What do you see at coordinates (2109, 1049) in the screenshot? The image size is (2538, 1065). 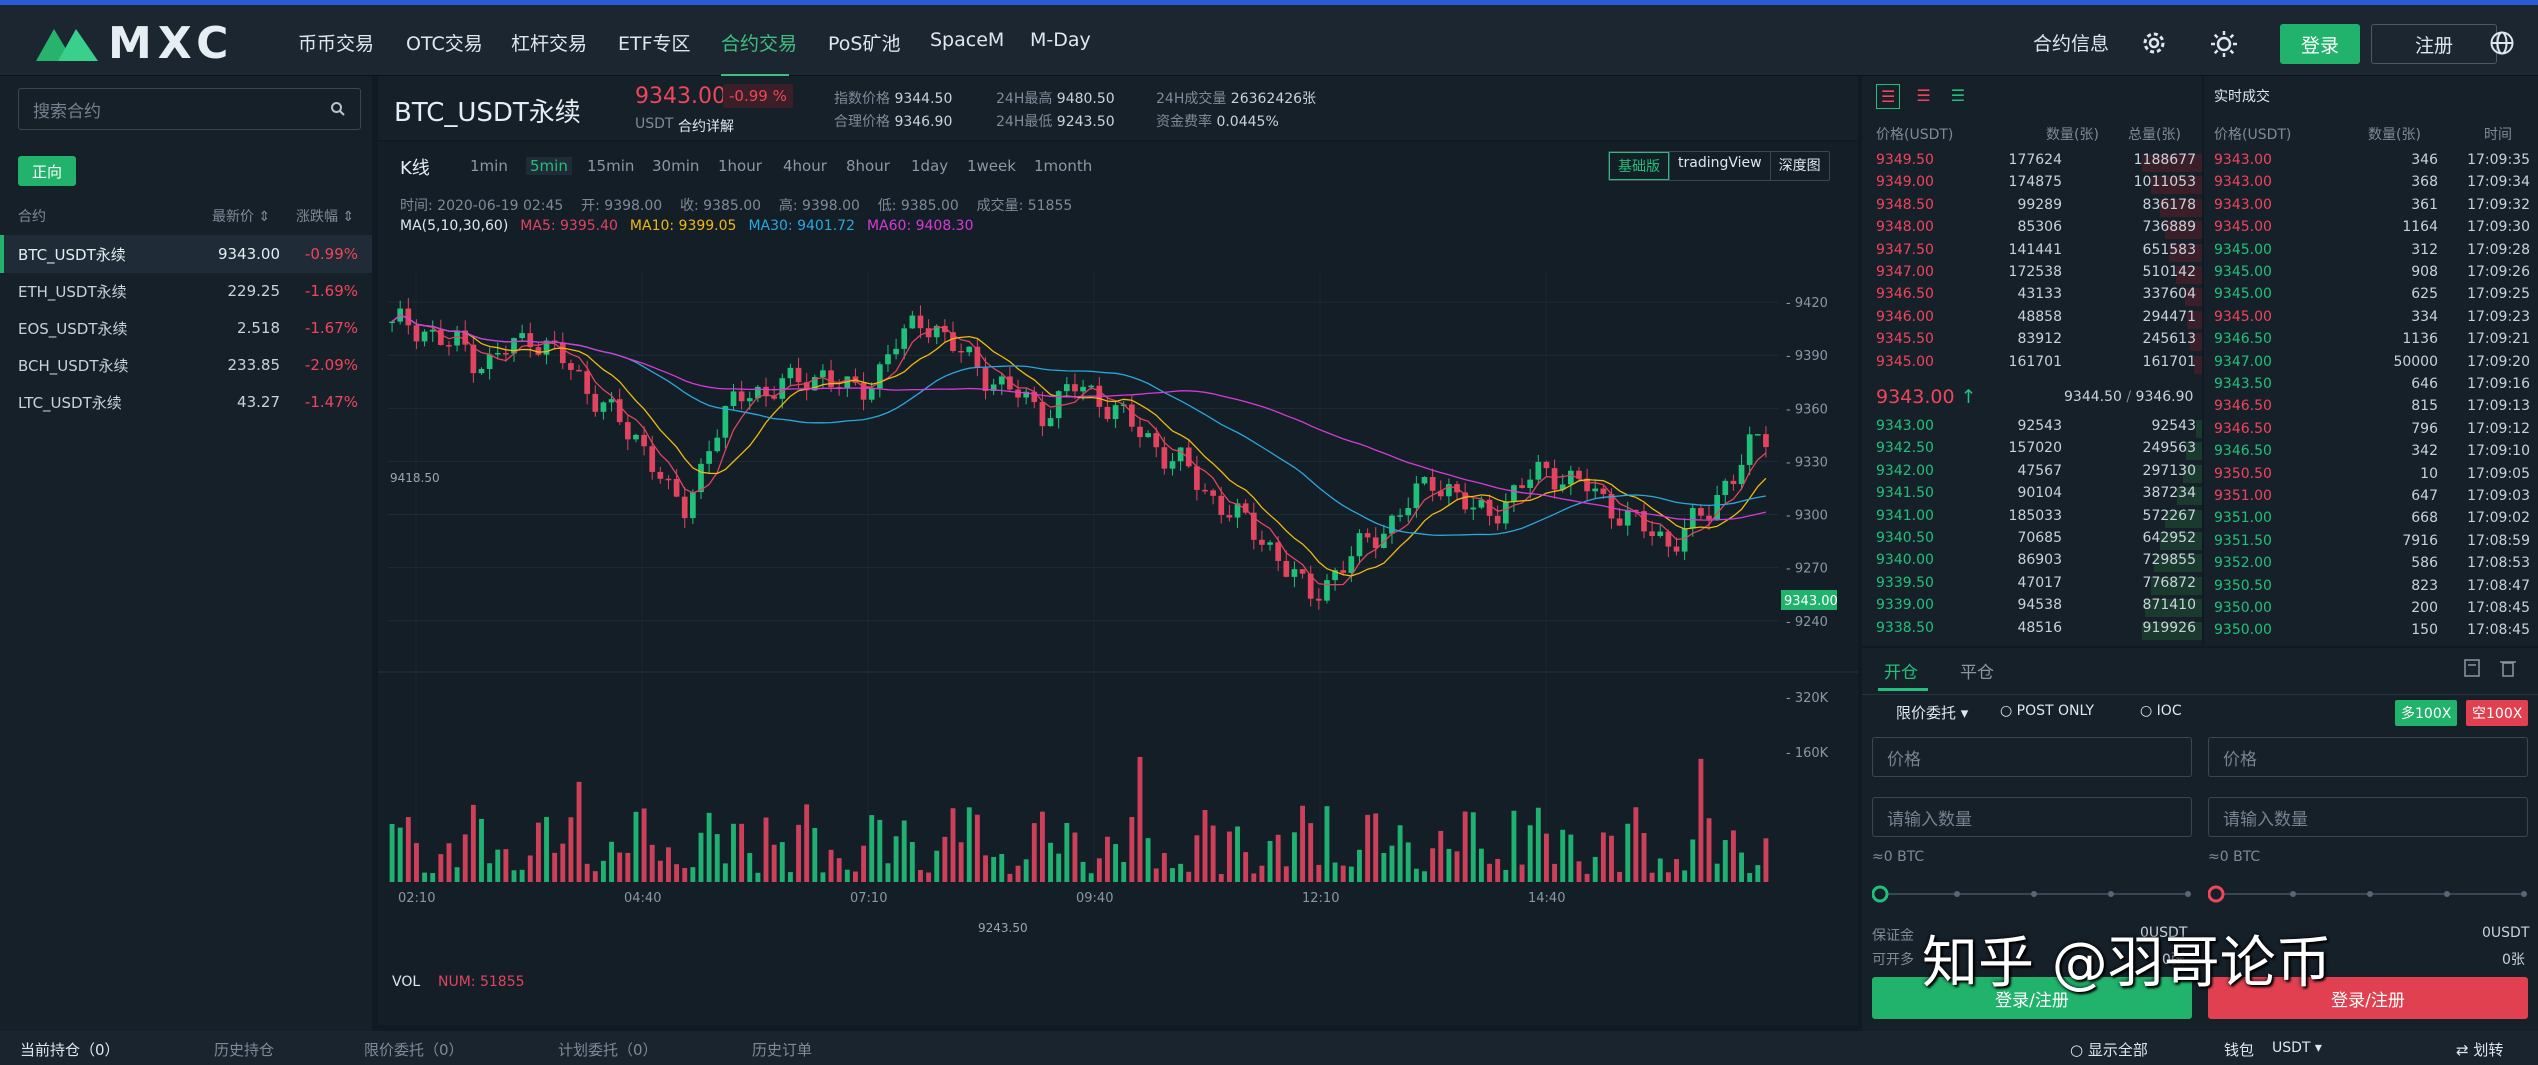 I see `show-all-checkbox: ○ 显示全部` at bounding box center [2109, 1049].